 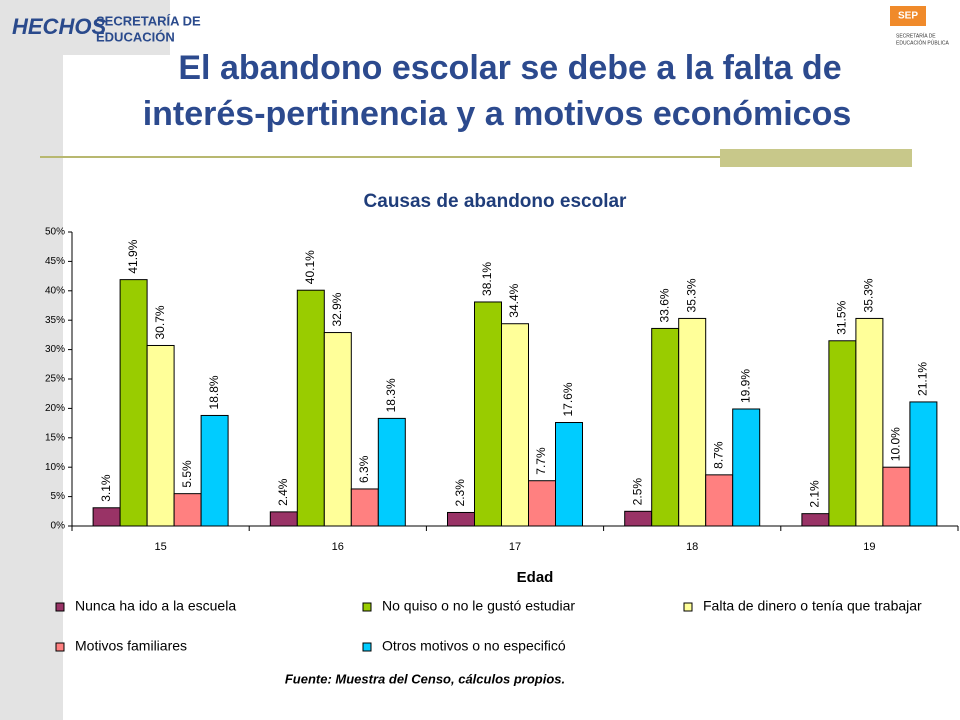 I want to click on x-tick-label: 17, so click(x=515, y=547).